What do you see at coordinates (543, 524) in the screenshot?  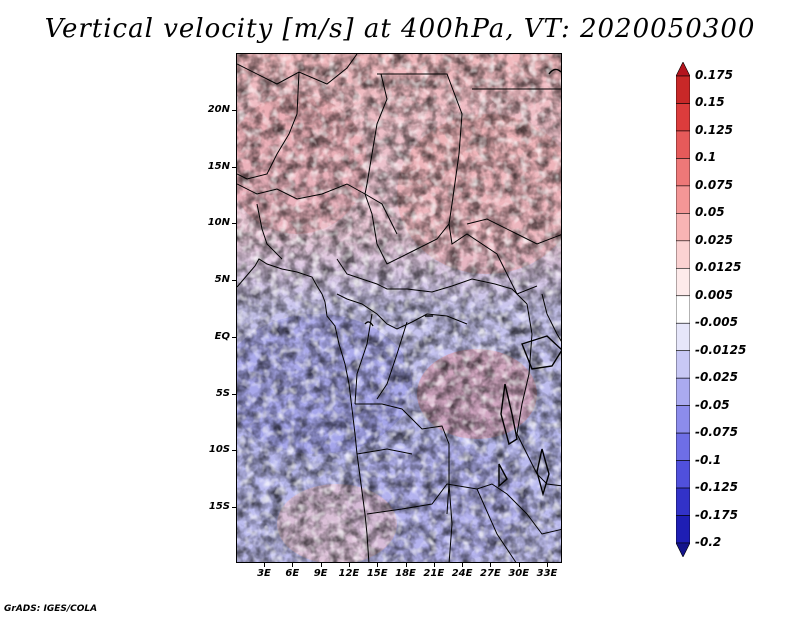 I see `border-mozambique` at bounding box center [543, 524].